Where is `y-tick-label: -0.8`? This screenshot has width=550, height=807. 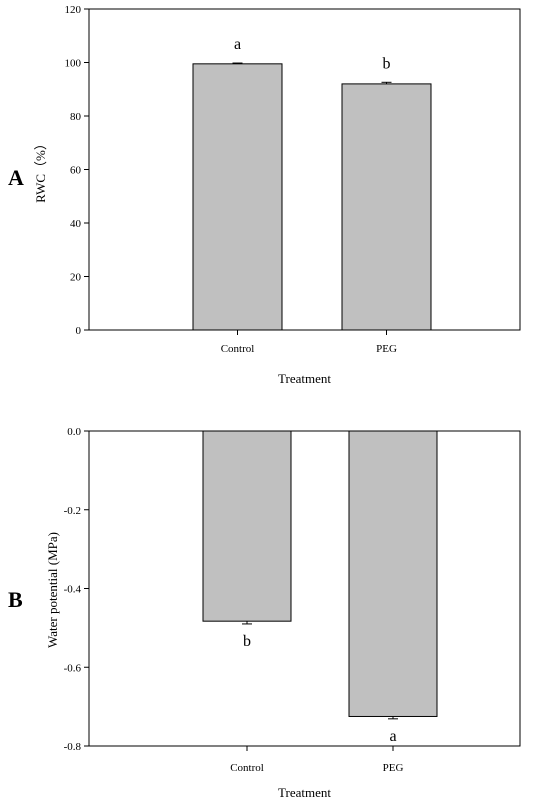 y-tick-label: -0.8 is located at coordinates (73, 747).